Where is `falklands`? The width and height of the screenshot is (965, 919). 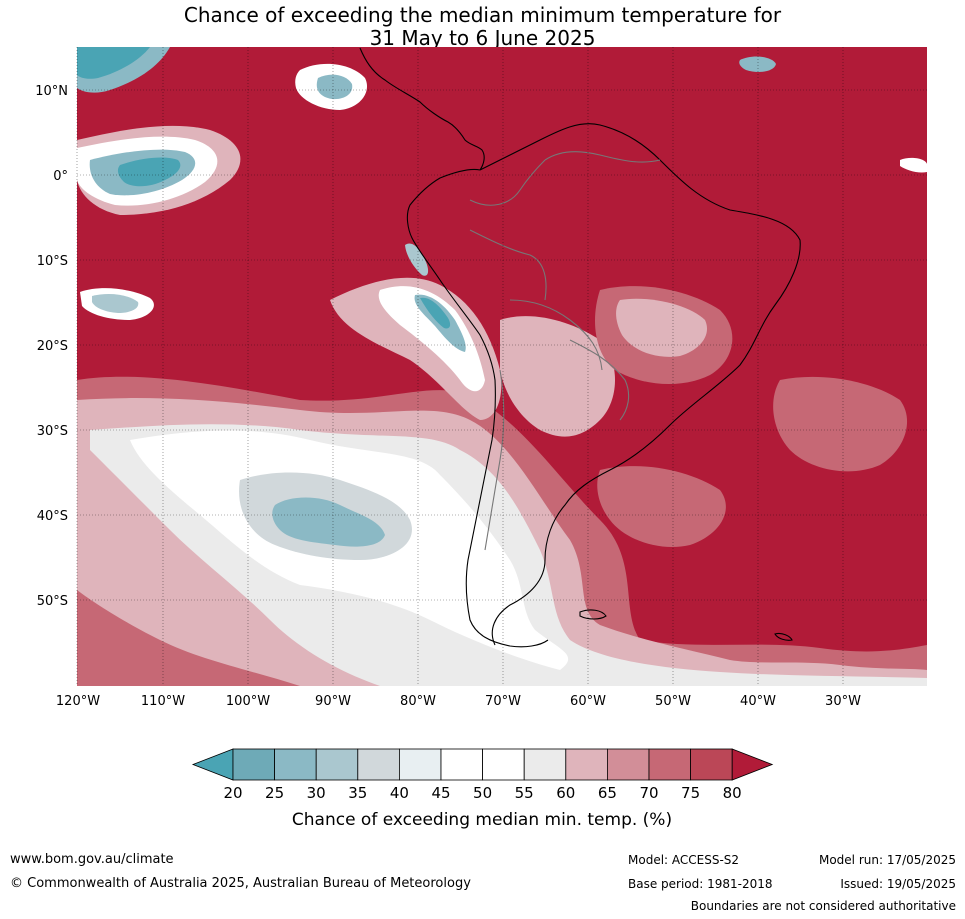 falklands is located at coordinates (593, 614).